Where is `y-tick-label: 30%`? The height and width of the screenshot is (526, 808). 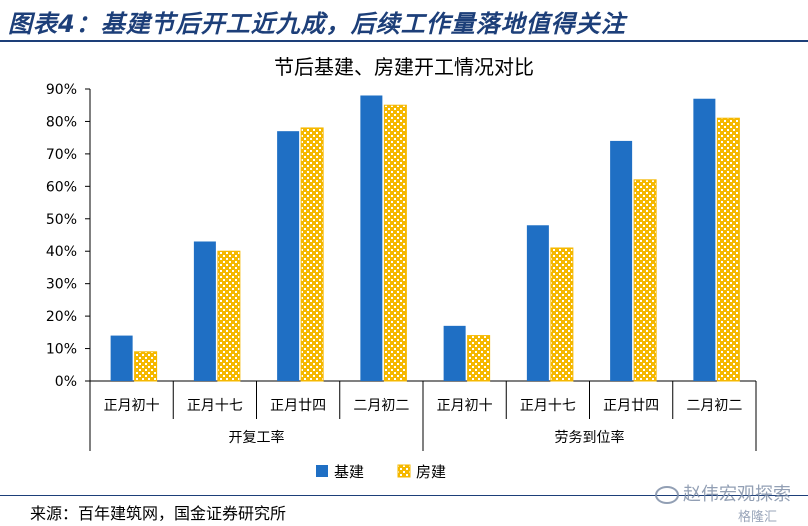 y-tick-label: 30% is located at coordinates (61, 285).